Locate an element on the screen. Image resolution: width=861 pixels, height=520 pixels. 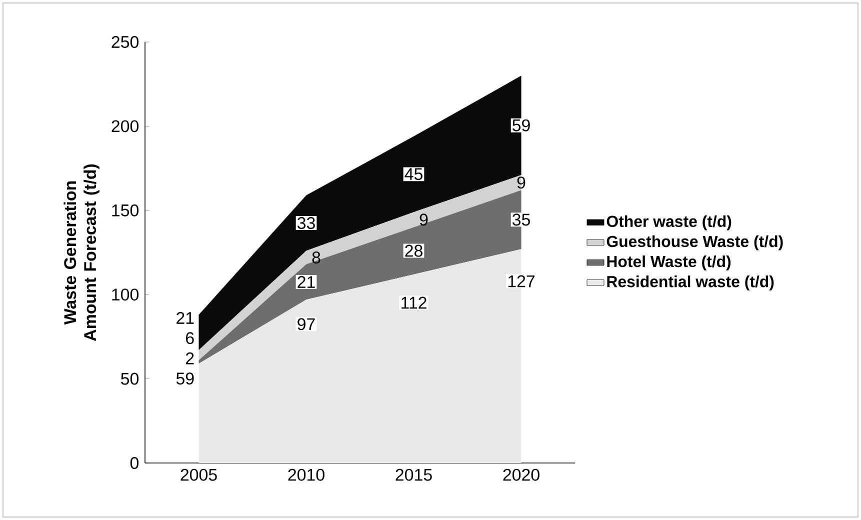
y-tick-label: 150 is located at coordinates (125, 210).